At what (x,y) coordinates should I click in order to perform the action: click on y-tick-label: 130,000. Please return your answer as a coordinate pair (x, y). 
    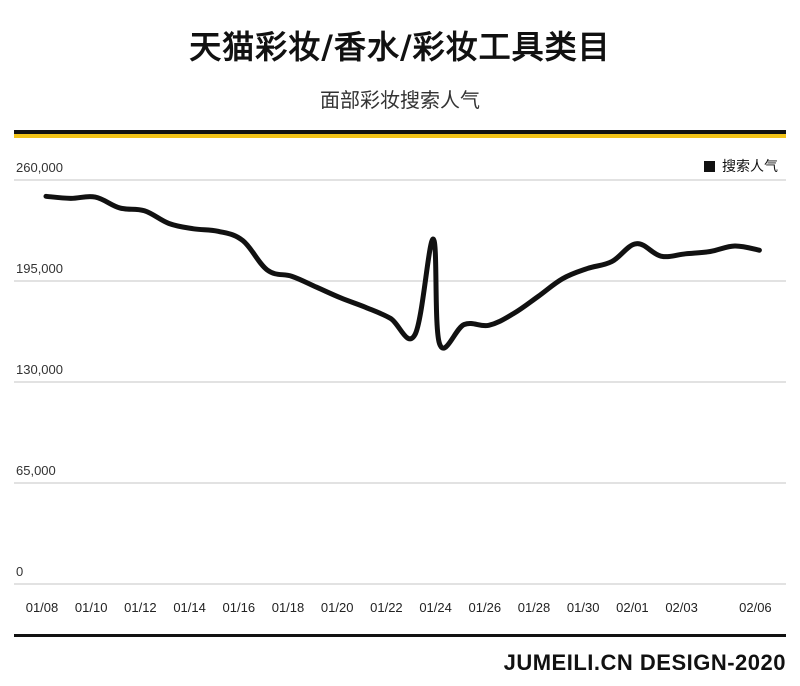
    Looking at the image, I should click on (39, 369).